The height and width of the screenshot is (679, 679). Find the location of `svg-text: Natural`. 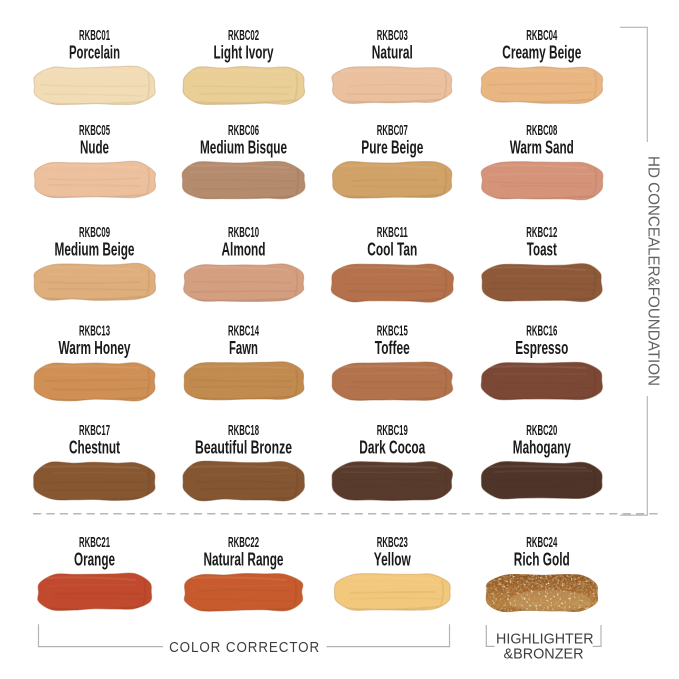

svg-text: Natural is located at coordinates (392, 53).